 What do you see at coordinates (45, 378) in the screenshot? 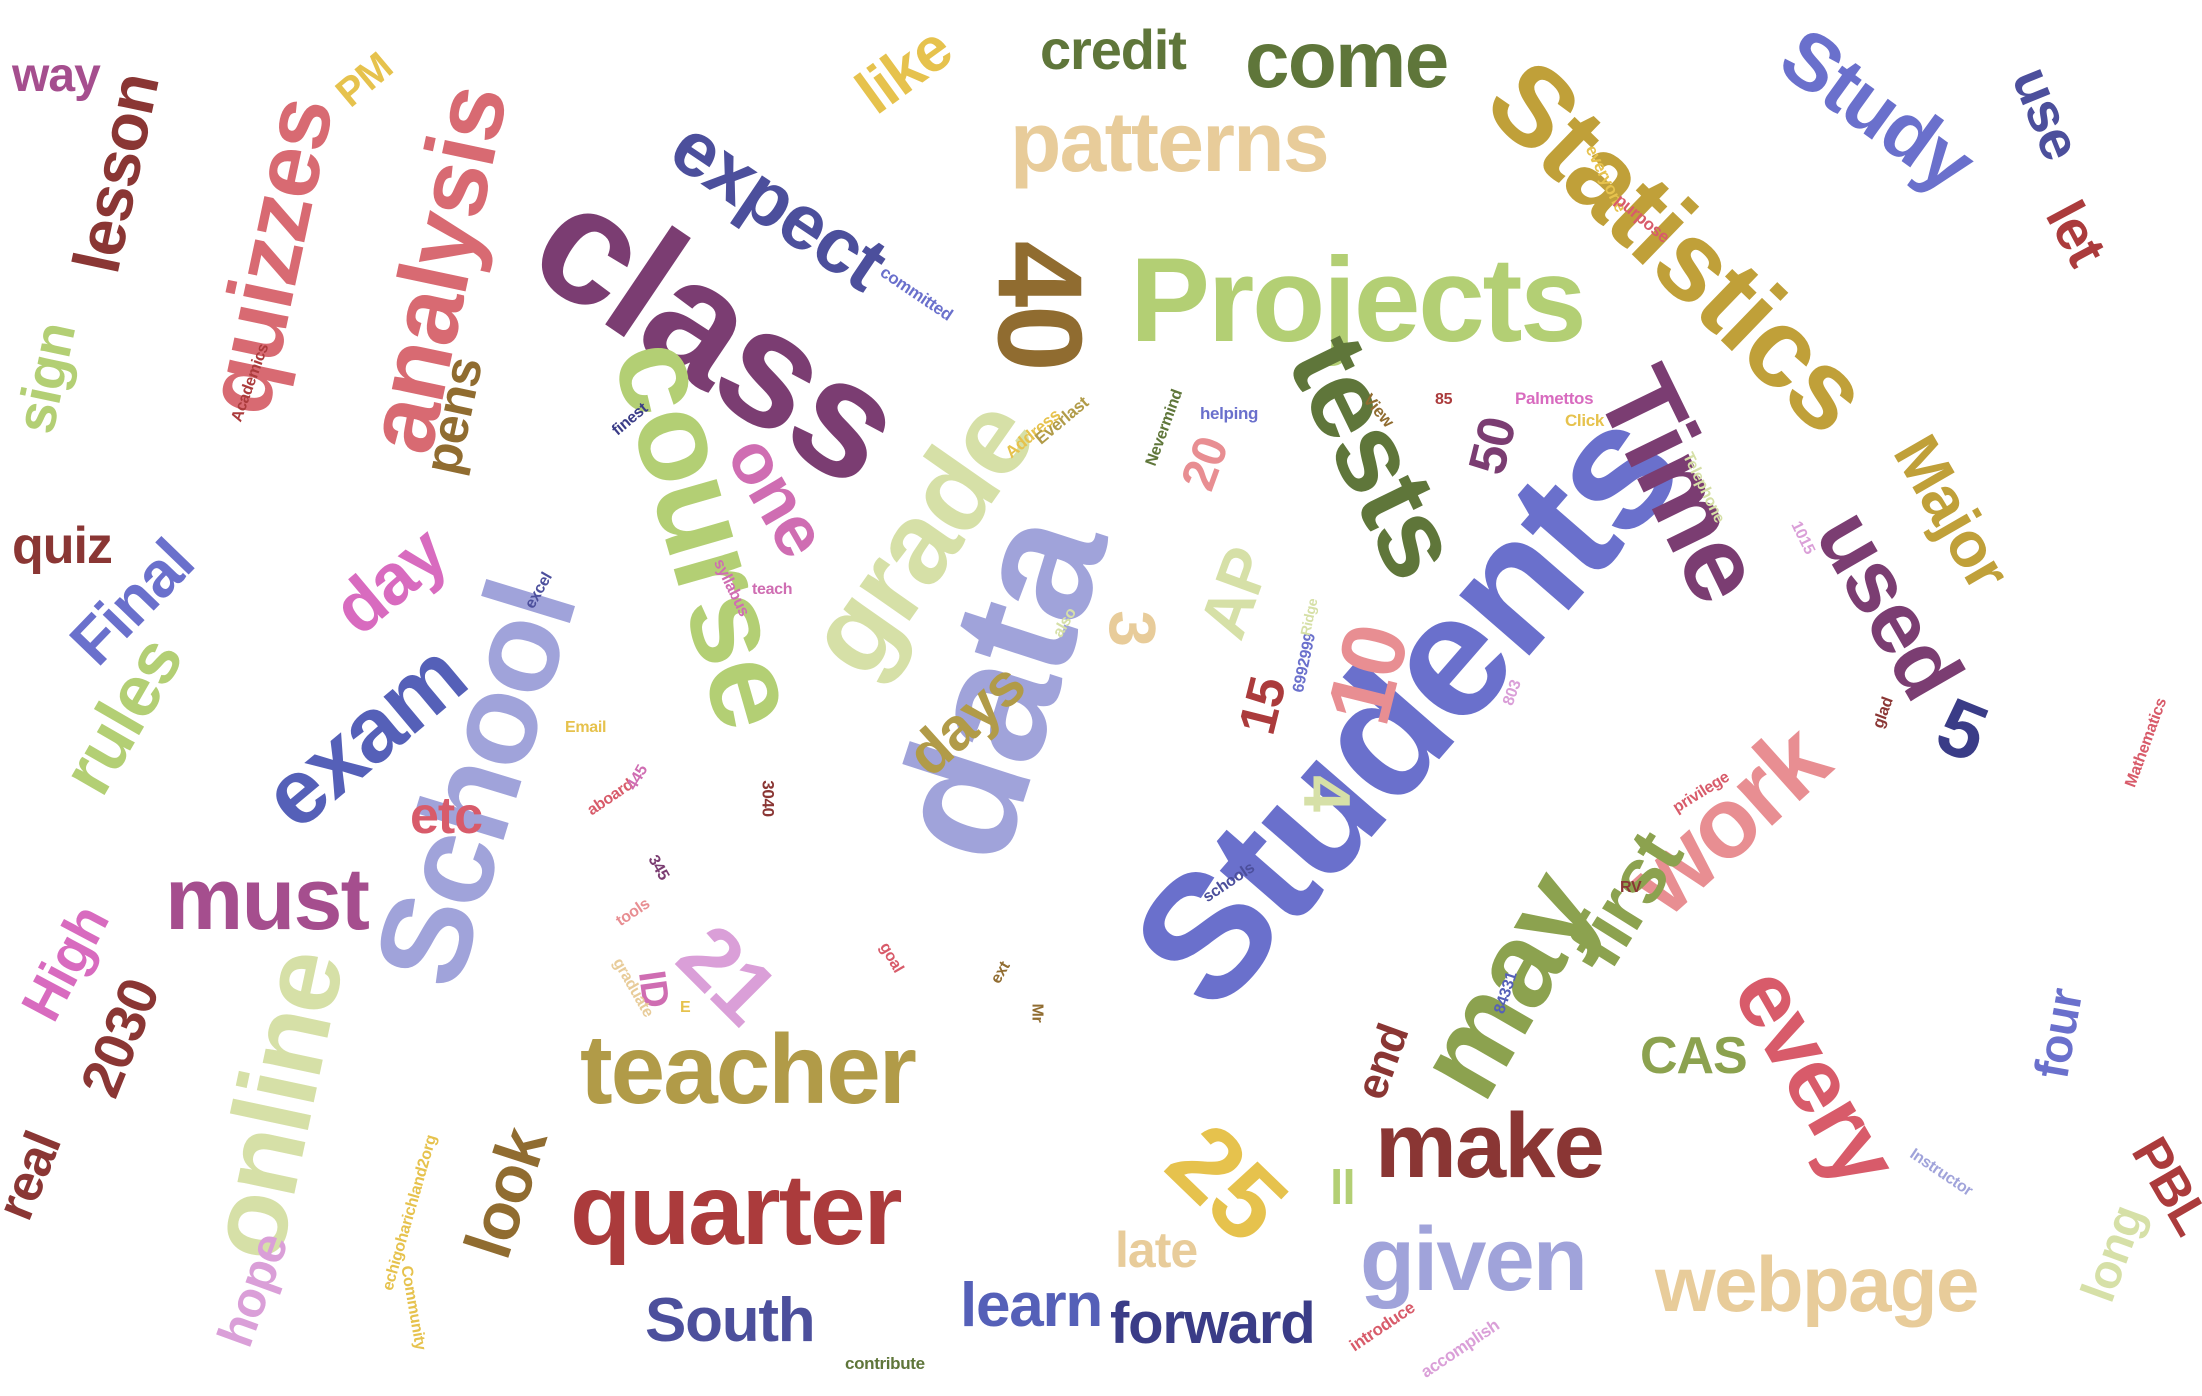
I see `cloud-word: sign` at bounding box center [45, 378].